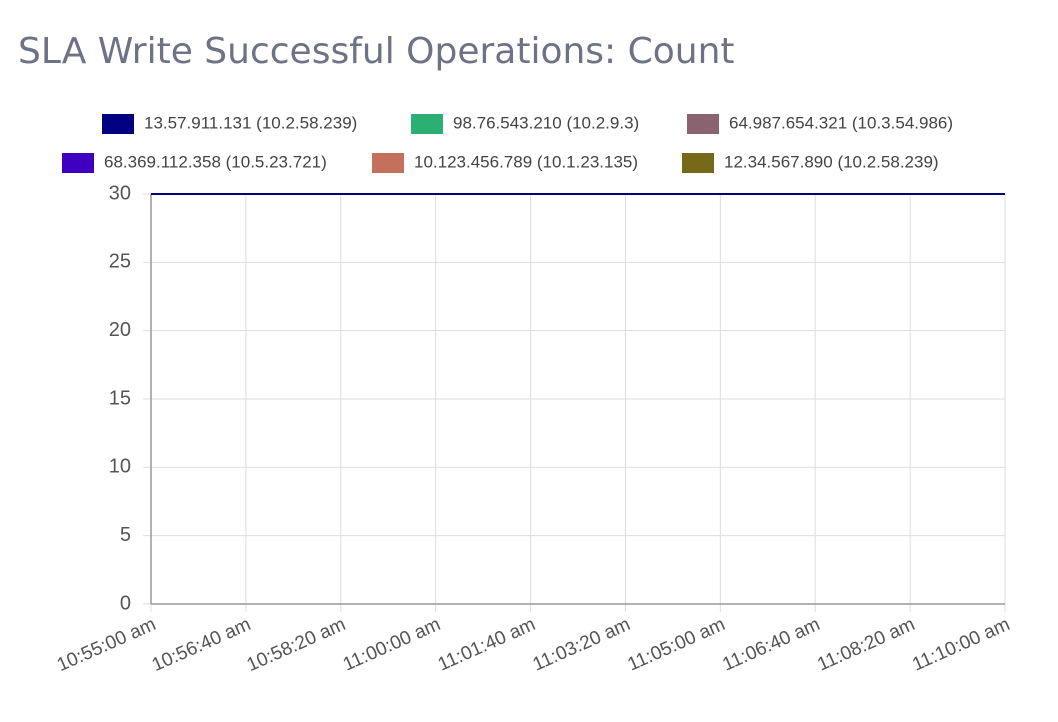 The width and height of the screenshot is (1058, 722). Describe the element at coordinates (961, 645) in the screenshot. I see `x-tick-label: 11:10:00 am` at that location.